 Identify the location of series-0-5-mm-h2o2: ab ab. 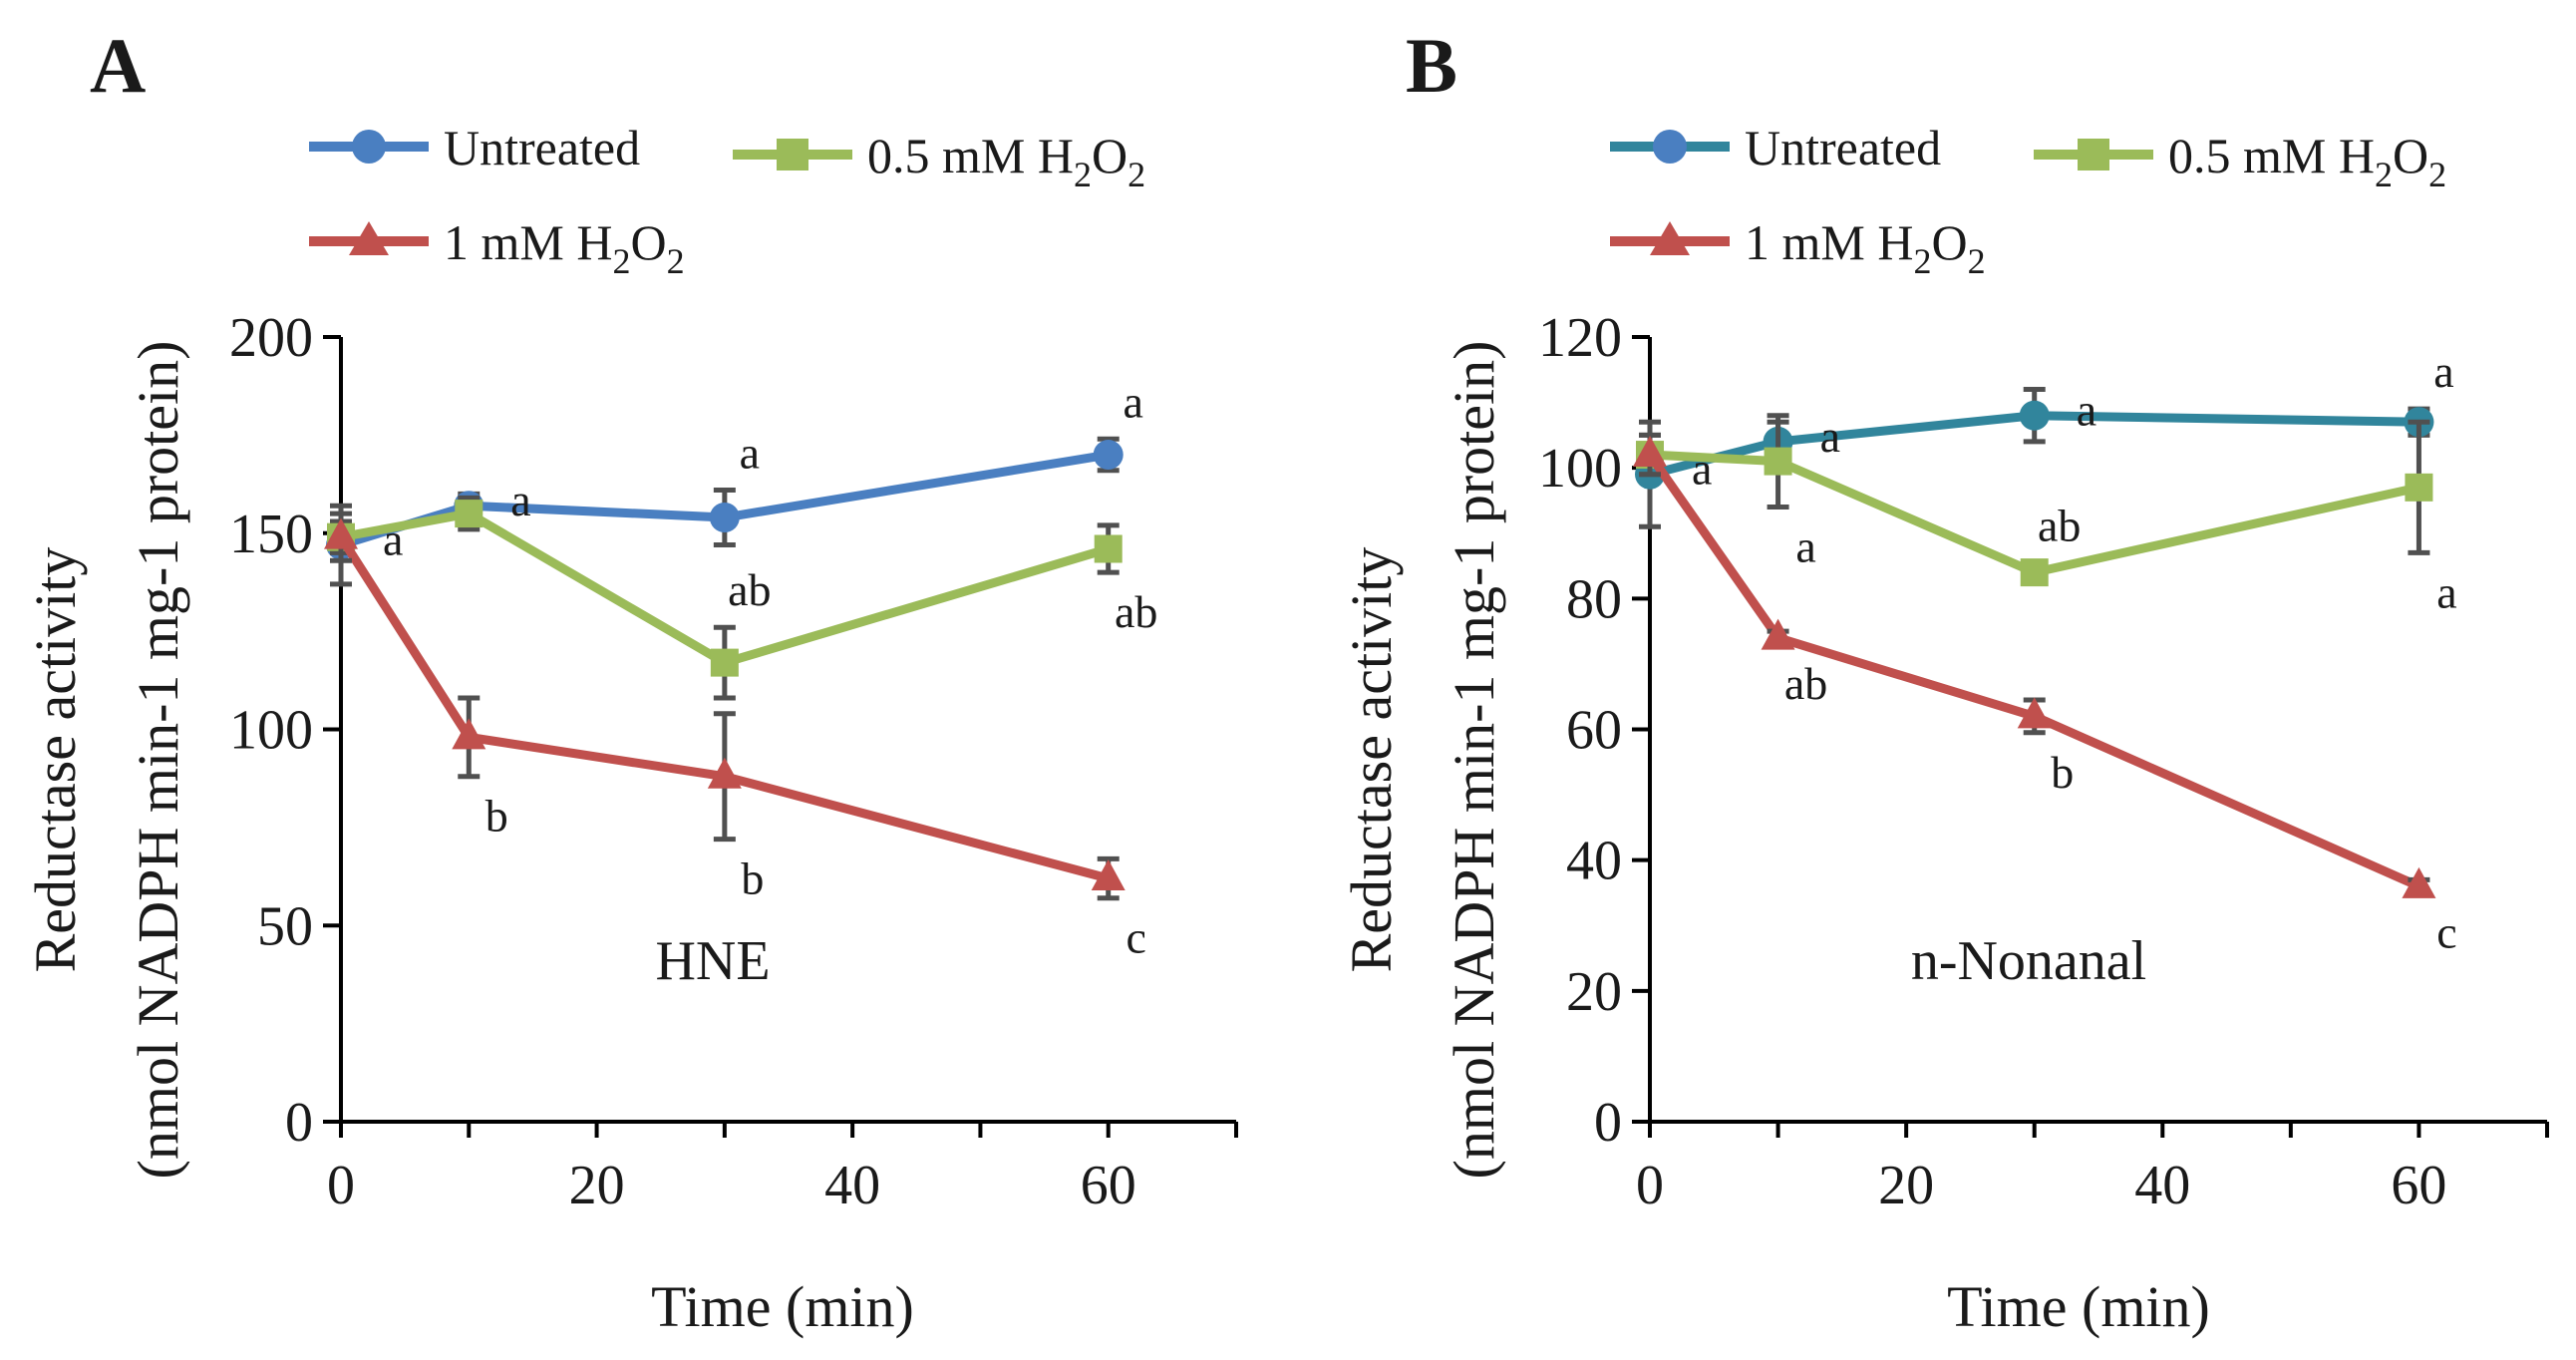
(742, 598).